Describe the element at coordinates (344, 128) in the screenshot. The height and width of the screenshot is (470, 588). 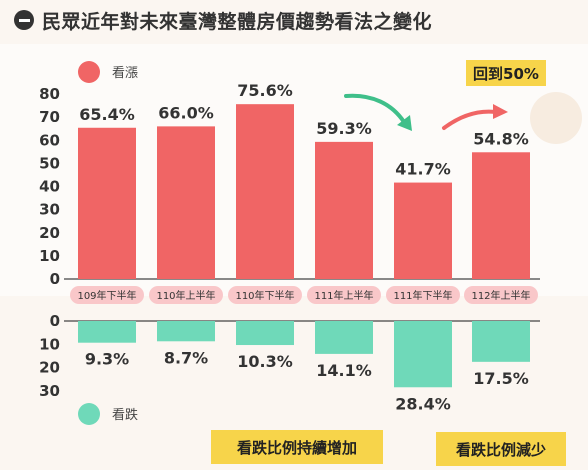
I see `up-value-label: 59.3%` at that location.